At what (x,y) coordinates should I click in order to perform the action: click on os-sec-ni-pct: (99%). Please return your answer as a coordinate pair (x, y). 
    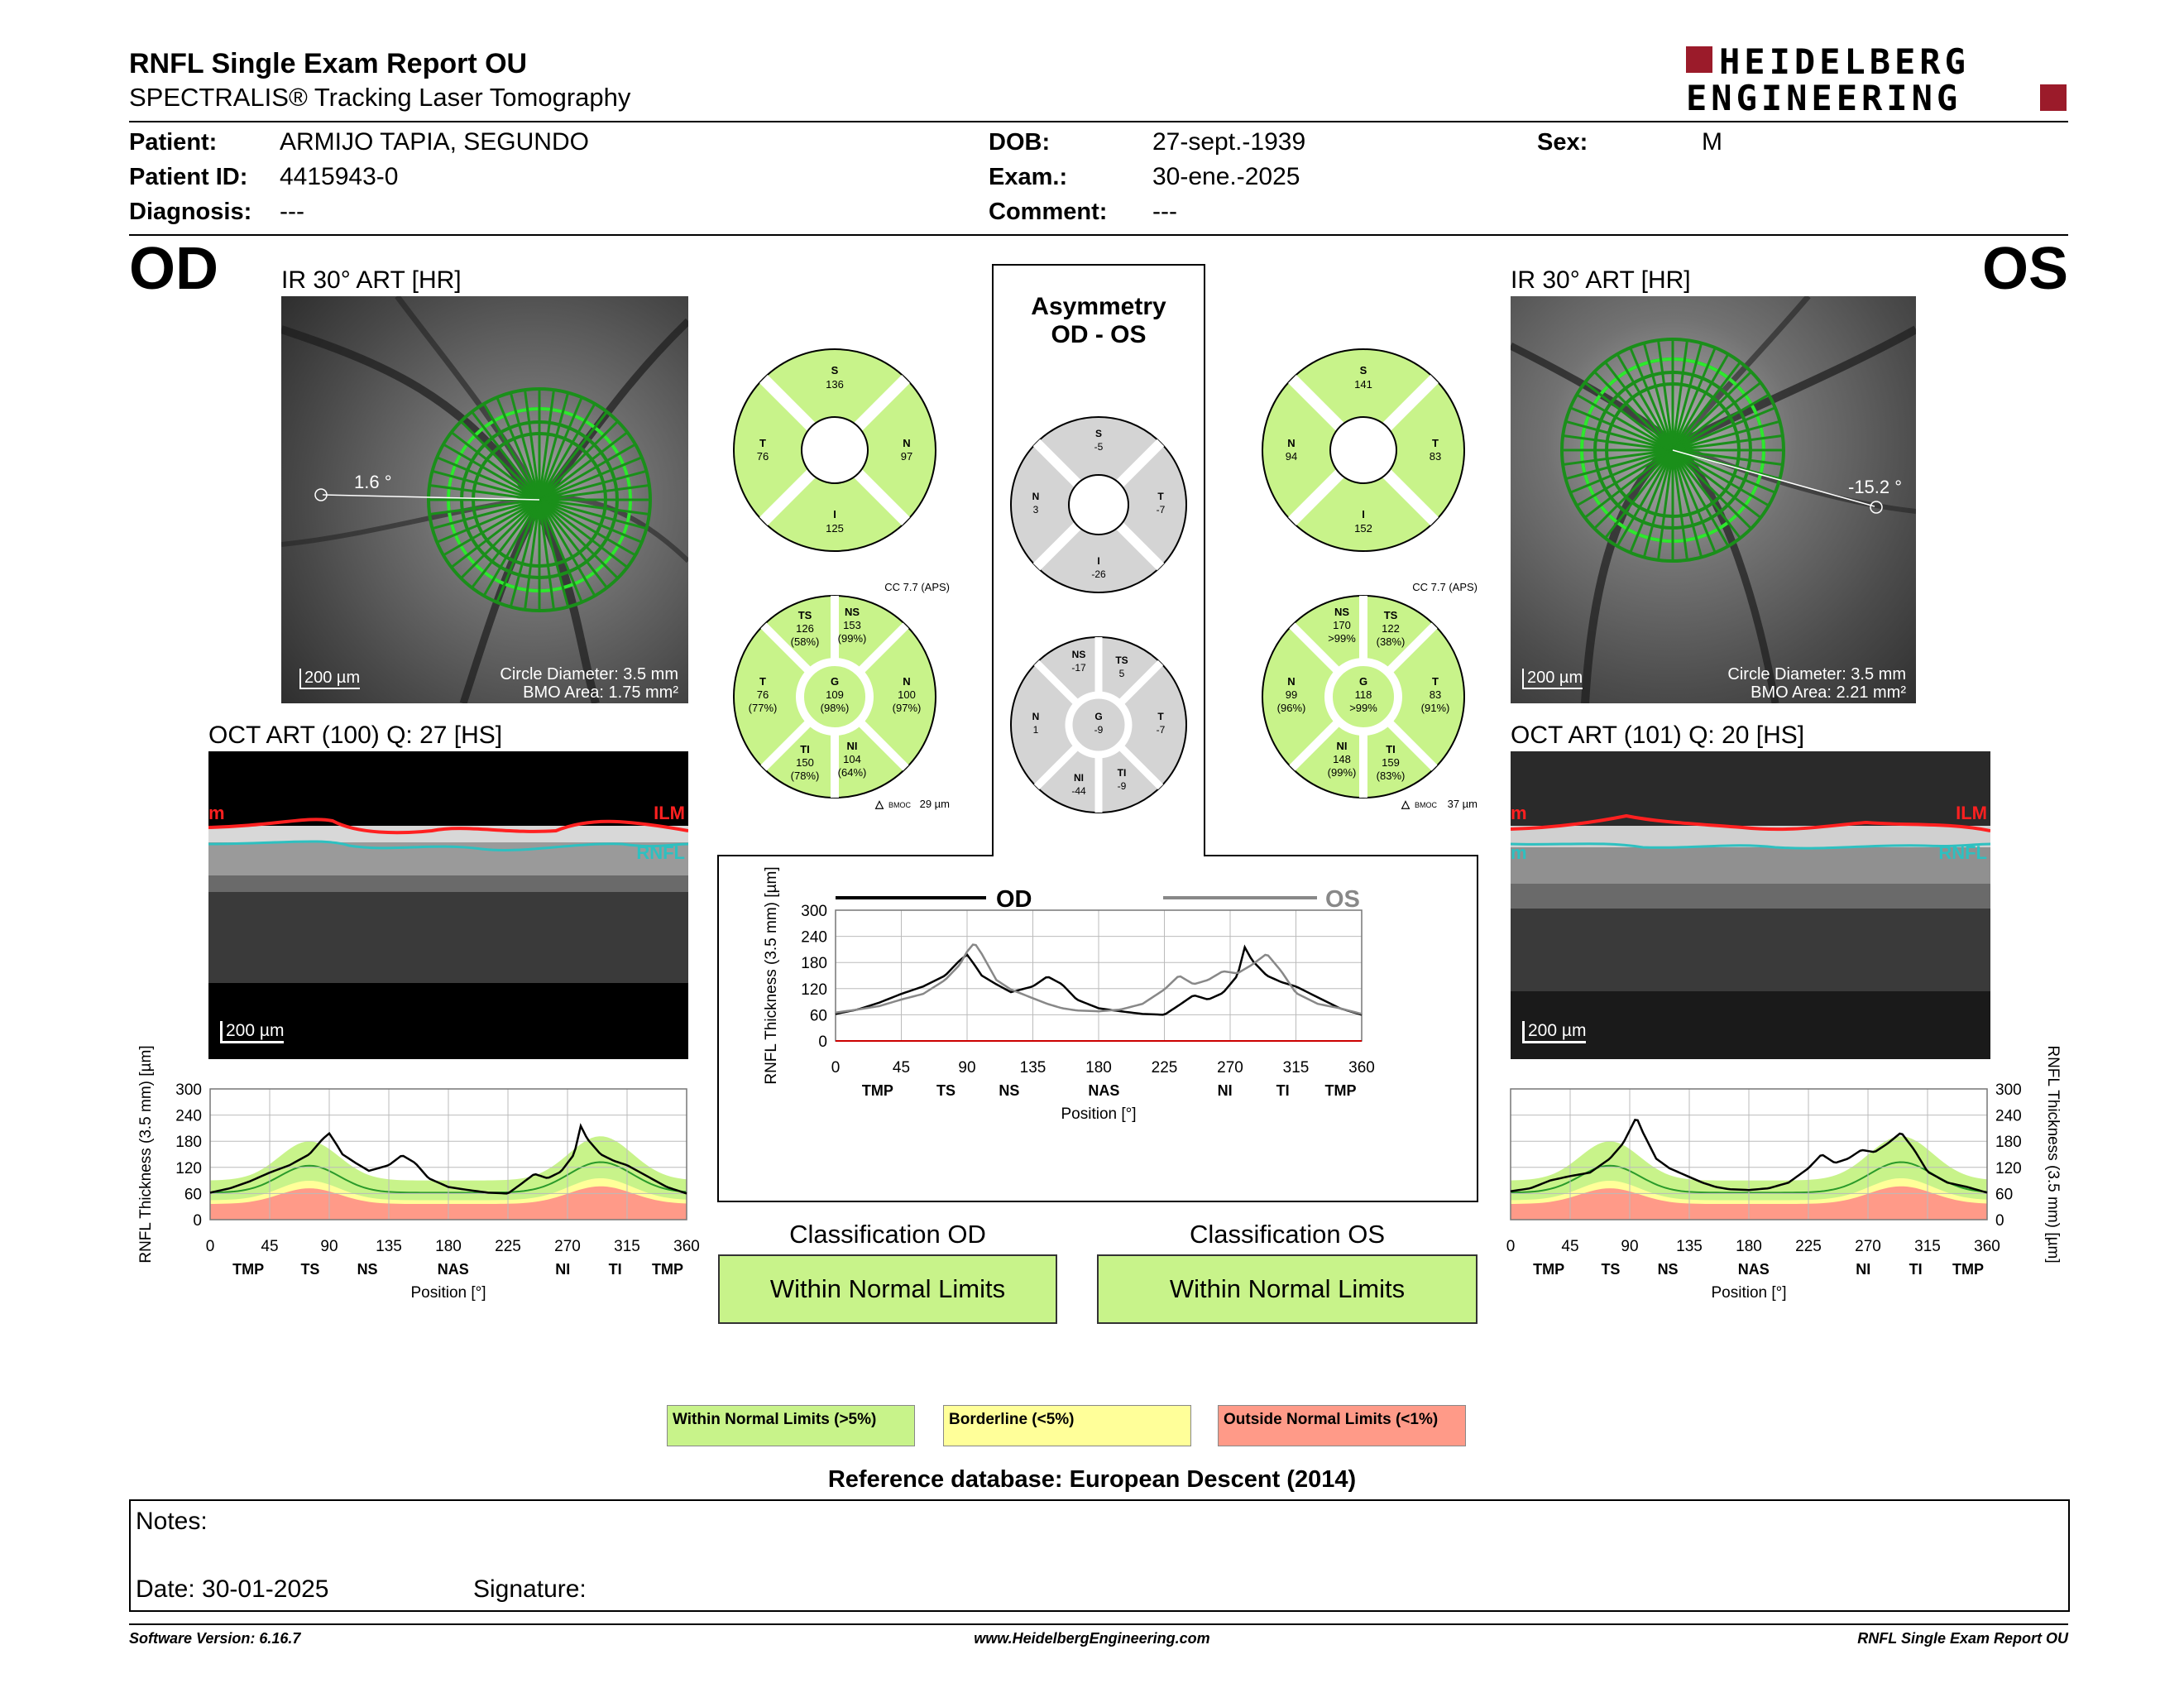
    Looking at the image, I should click on (1342, 772).